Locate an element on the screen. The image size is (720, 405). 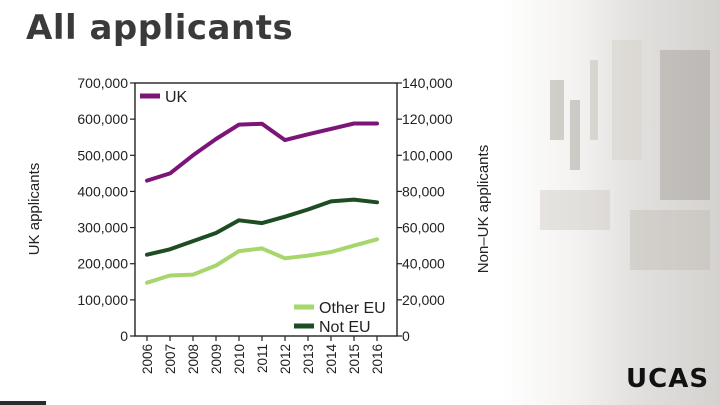
right-tick-label: 20,000 is located at coordinates (423, 300).